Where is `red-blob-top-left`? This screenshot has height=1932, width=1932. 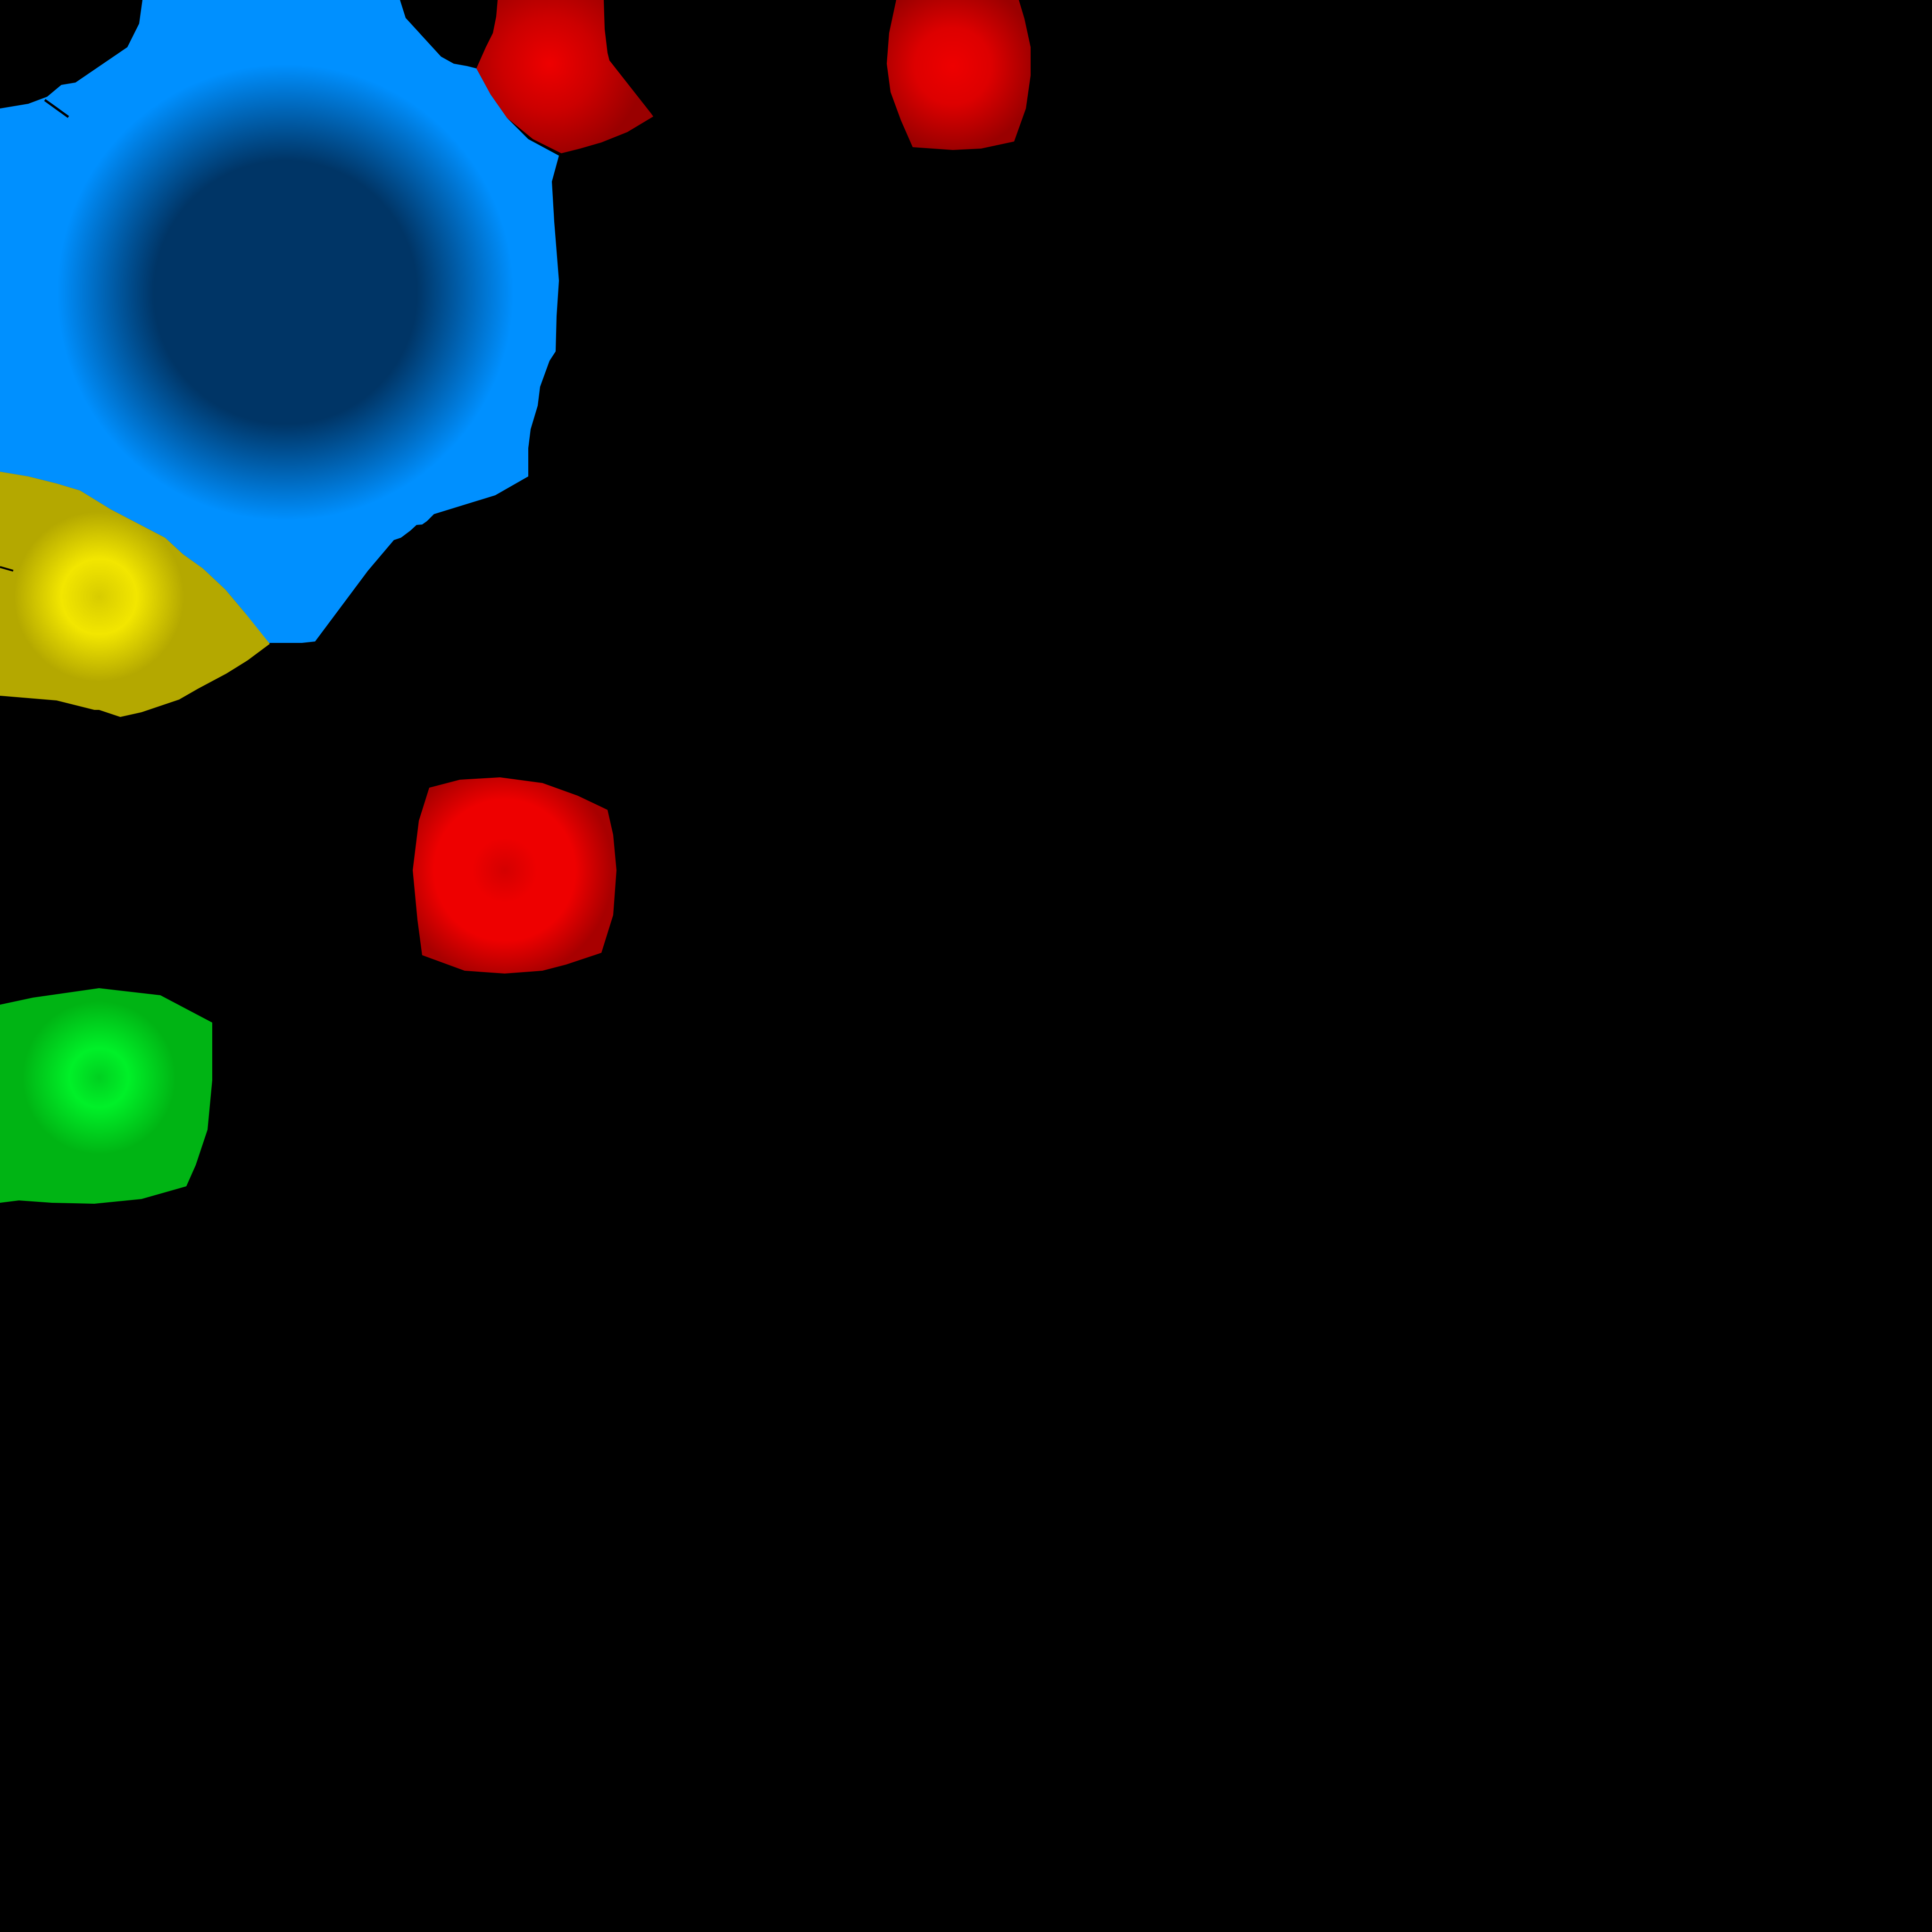 red-blob-top-left is located at coordinates (564, 77).